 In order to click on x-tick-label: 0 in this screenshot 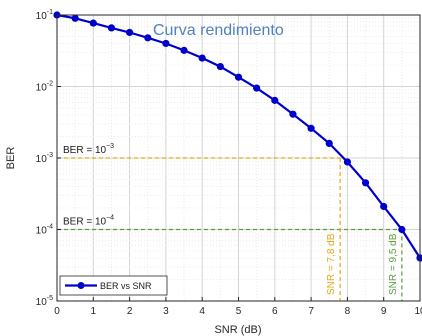, I will do `click(57, 311)`.